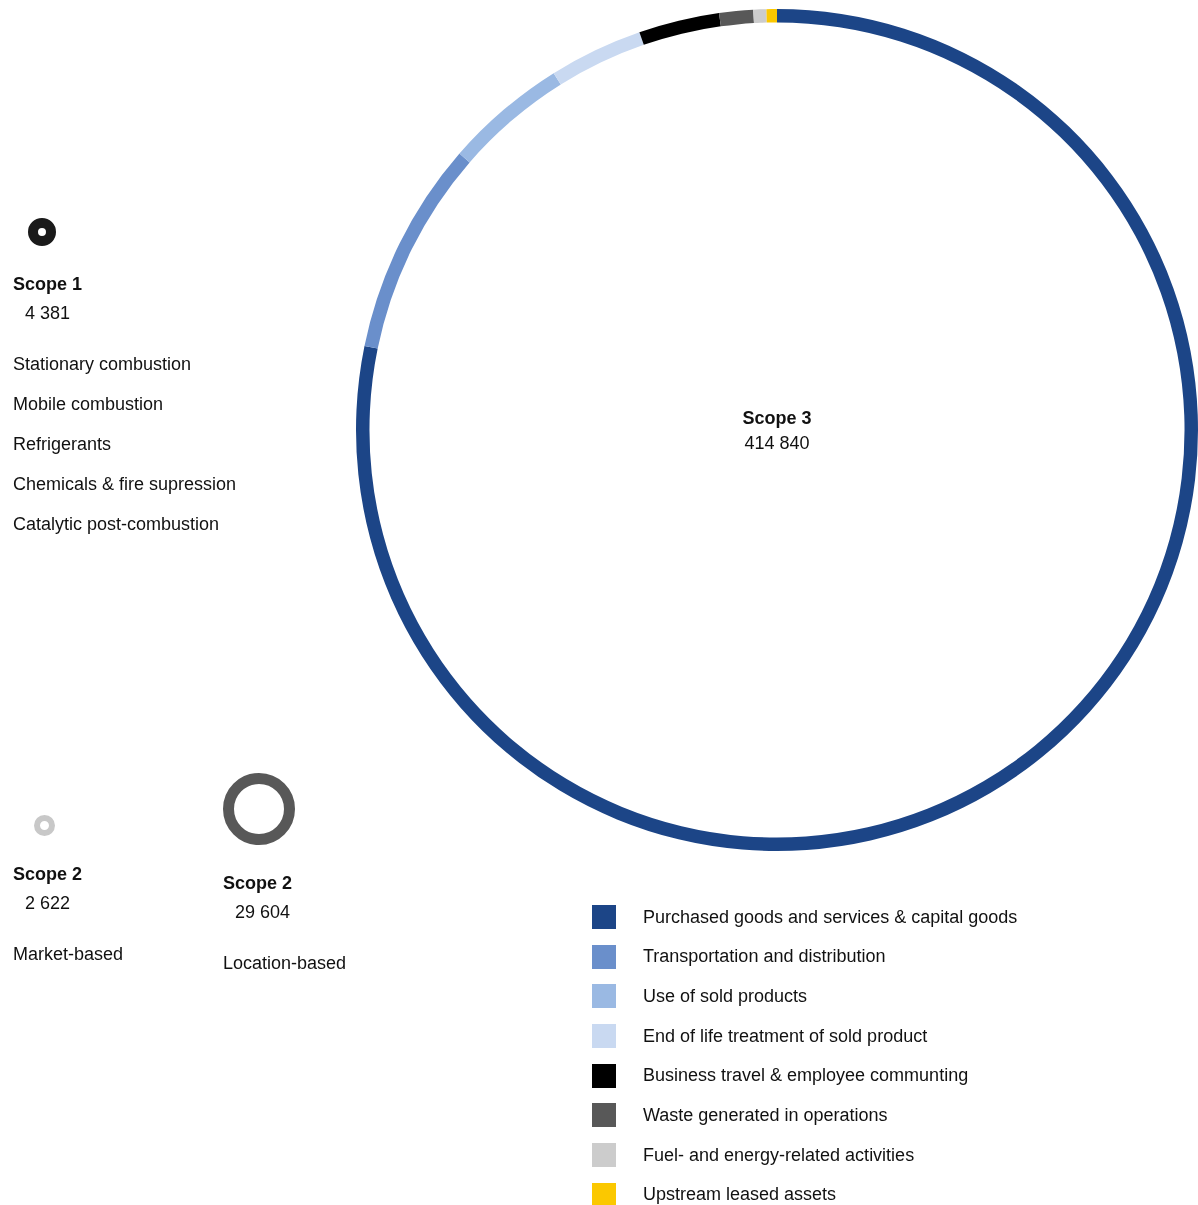 The width and height of the screenshot is (1198, 1205). What do you see at coordinates (103, 364) in the screenshot?
I see `text: Stationary combustion` at bounding box center [103, 364].